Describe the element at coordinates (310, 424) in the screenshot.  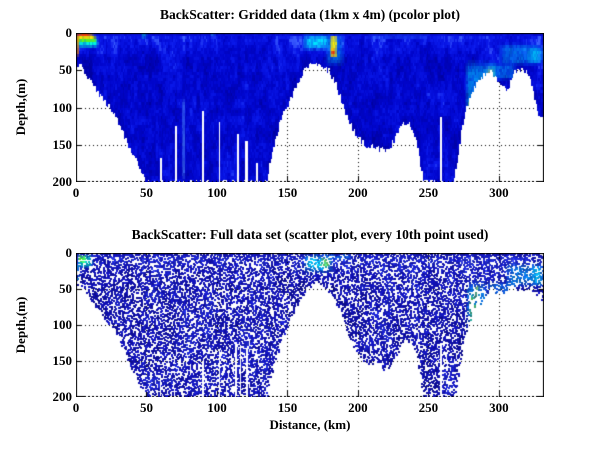
I see `x-axis-label: Distance, (km)` at that location.